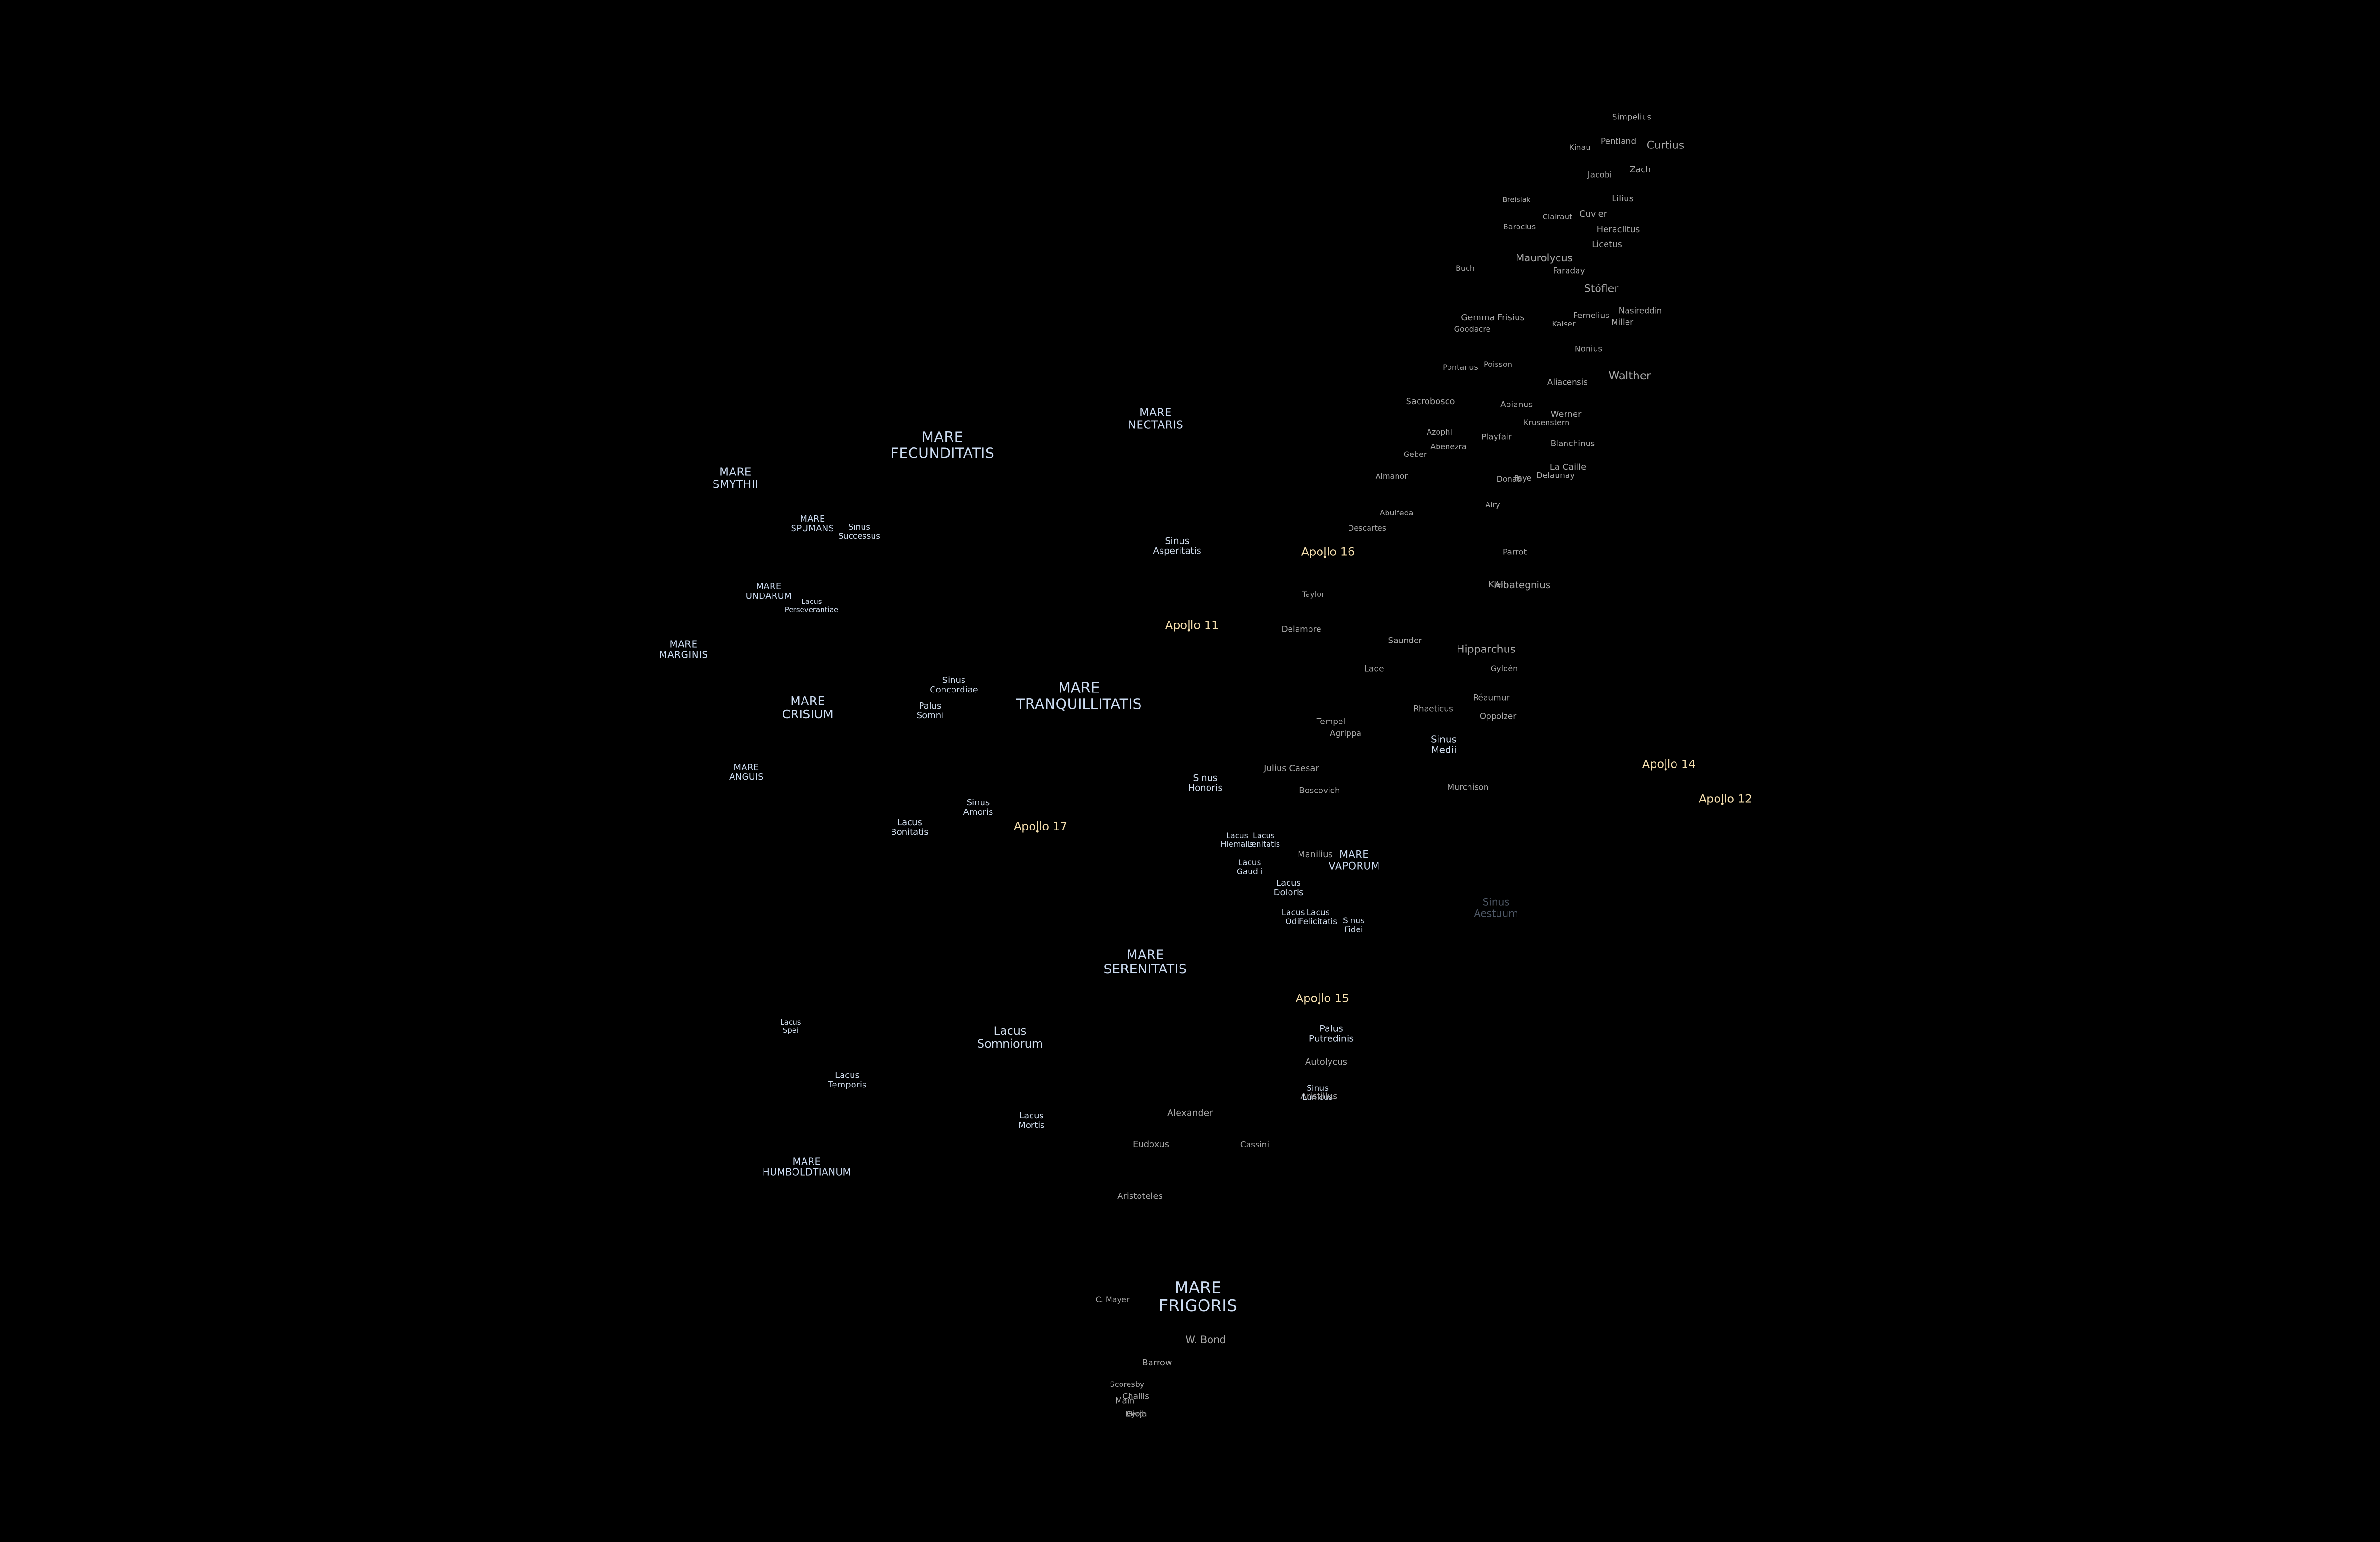  I want to click on craters-label-poisson: Poisson, so click(1498, 364).